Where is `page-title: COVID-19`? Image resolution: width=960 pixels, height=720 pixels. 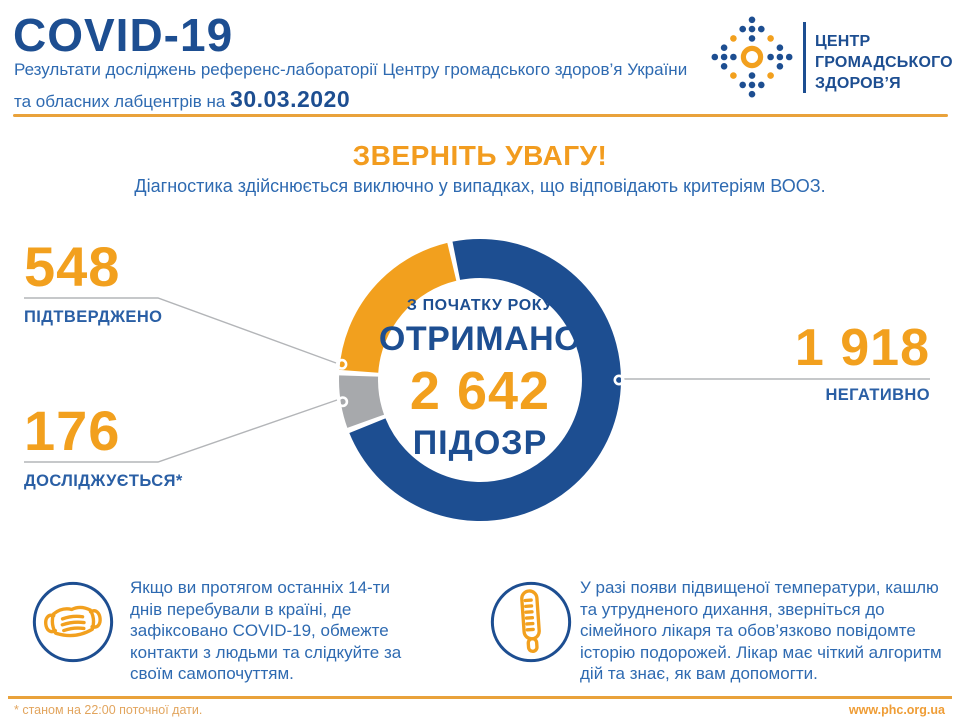
page-title: COVID-19 is located at coordinates (123, 35).